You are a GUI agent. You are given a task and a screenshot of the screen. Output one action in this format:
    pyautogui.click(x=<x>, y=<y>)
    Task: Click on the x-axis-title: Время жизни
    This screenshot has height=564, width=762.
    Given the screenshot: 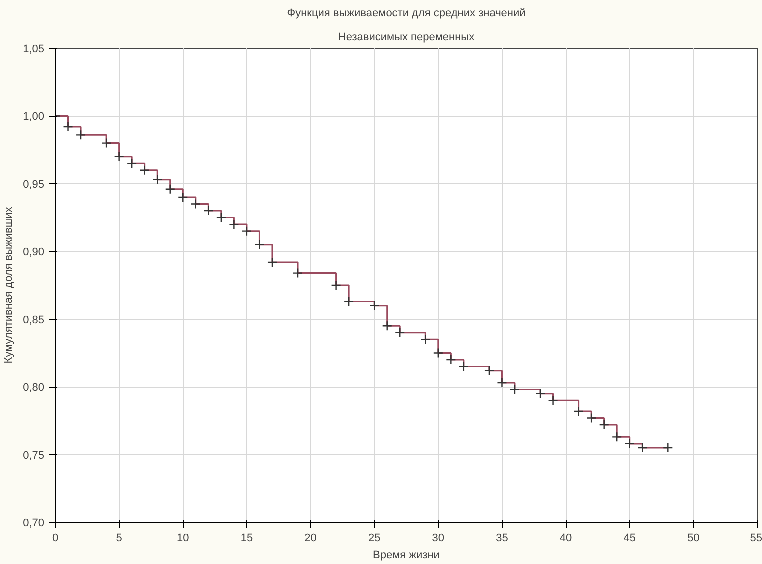 What is the action you would take?
    pyautogui.click(x=406, y=556)
    